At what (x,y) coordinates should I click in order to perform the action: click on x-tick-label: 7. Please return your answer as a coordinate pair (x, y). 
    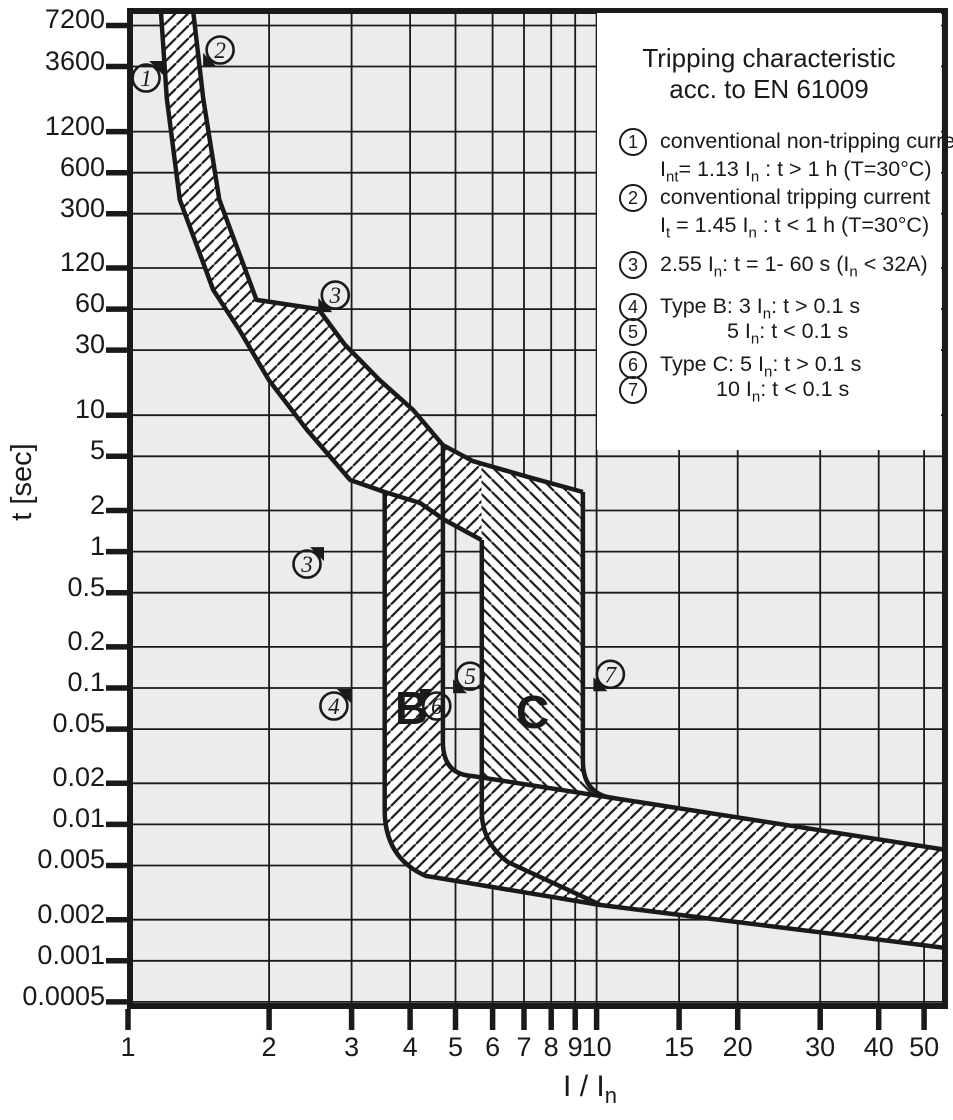
    Looking at the image, I should click on (524, 1047).